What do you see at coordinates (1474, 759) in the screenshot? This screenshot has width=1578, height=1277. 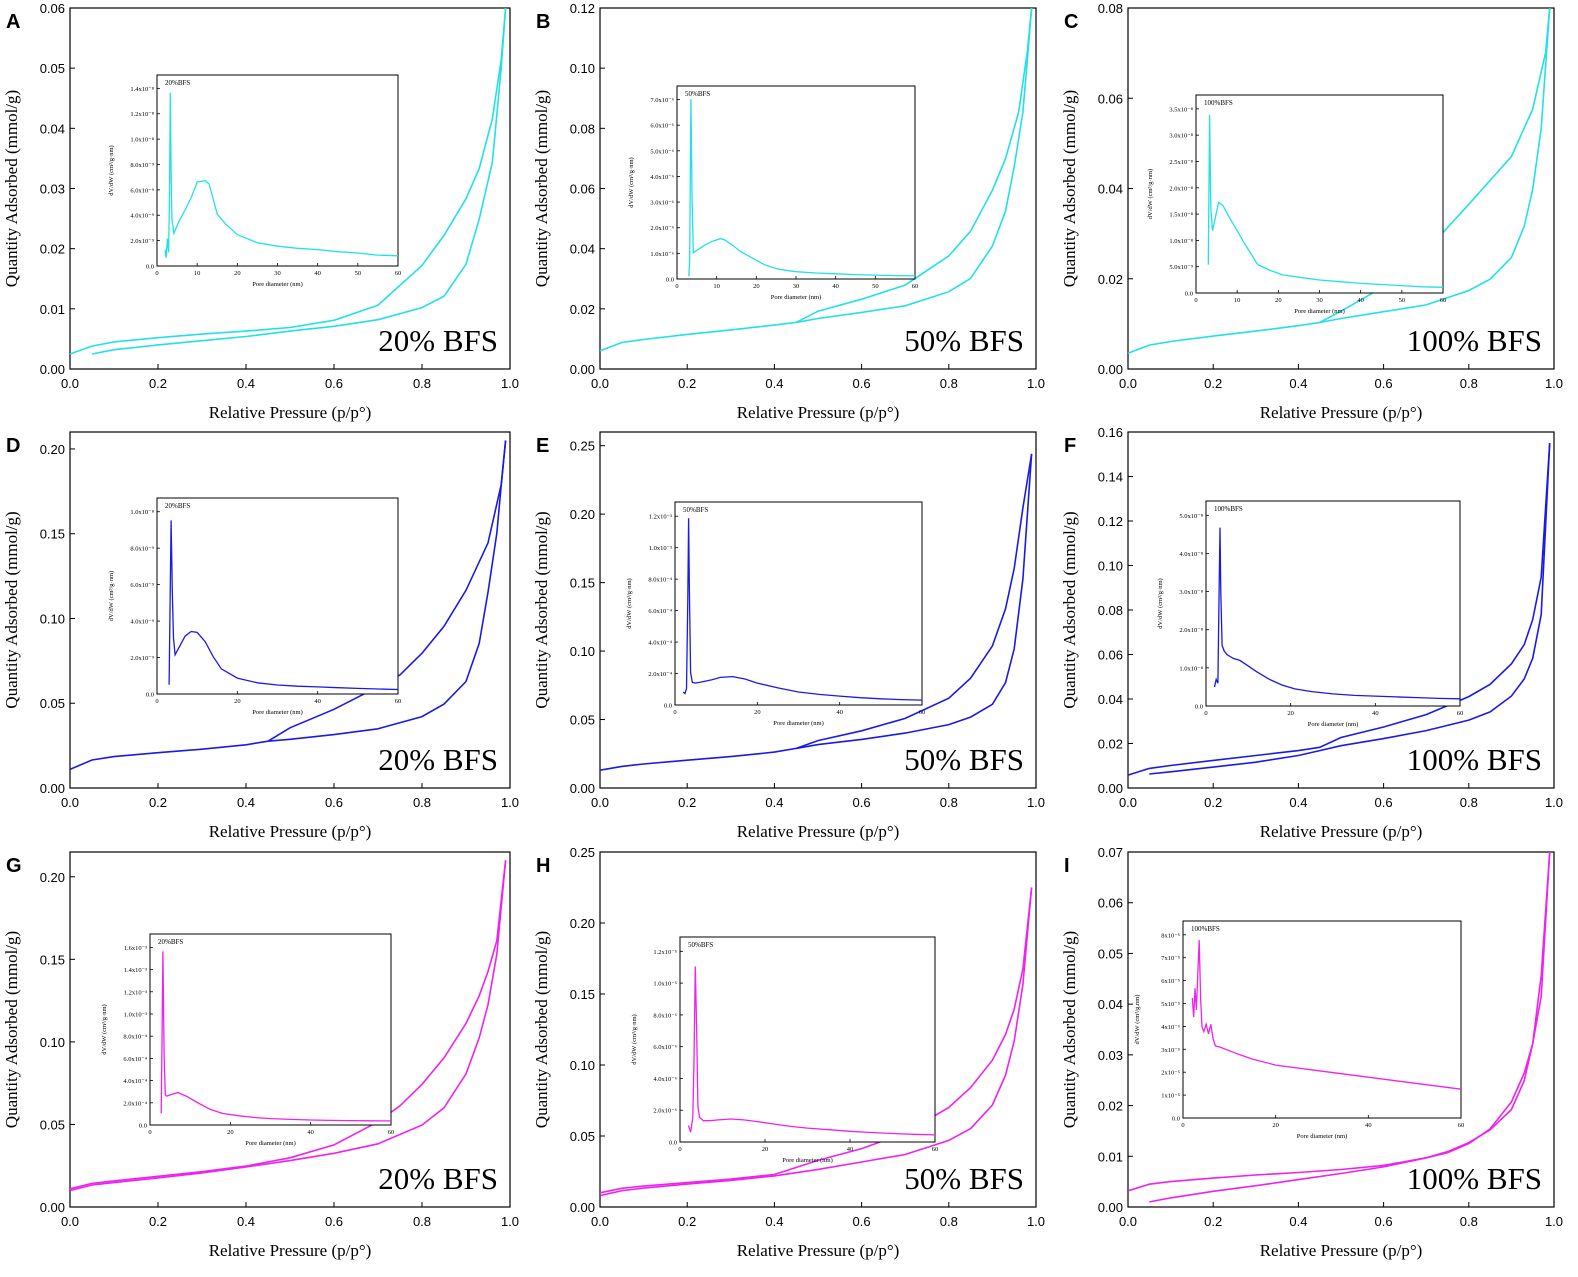 I see `sample-annotation: 100% BFS` at bounding box center [1474, 759].